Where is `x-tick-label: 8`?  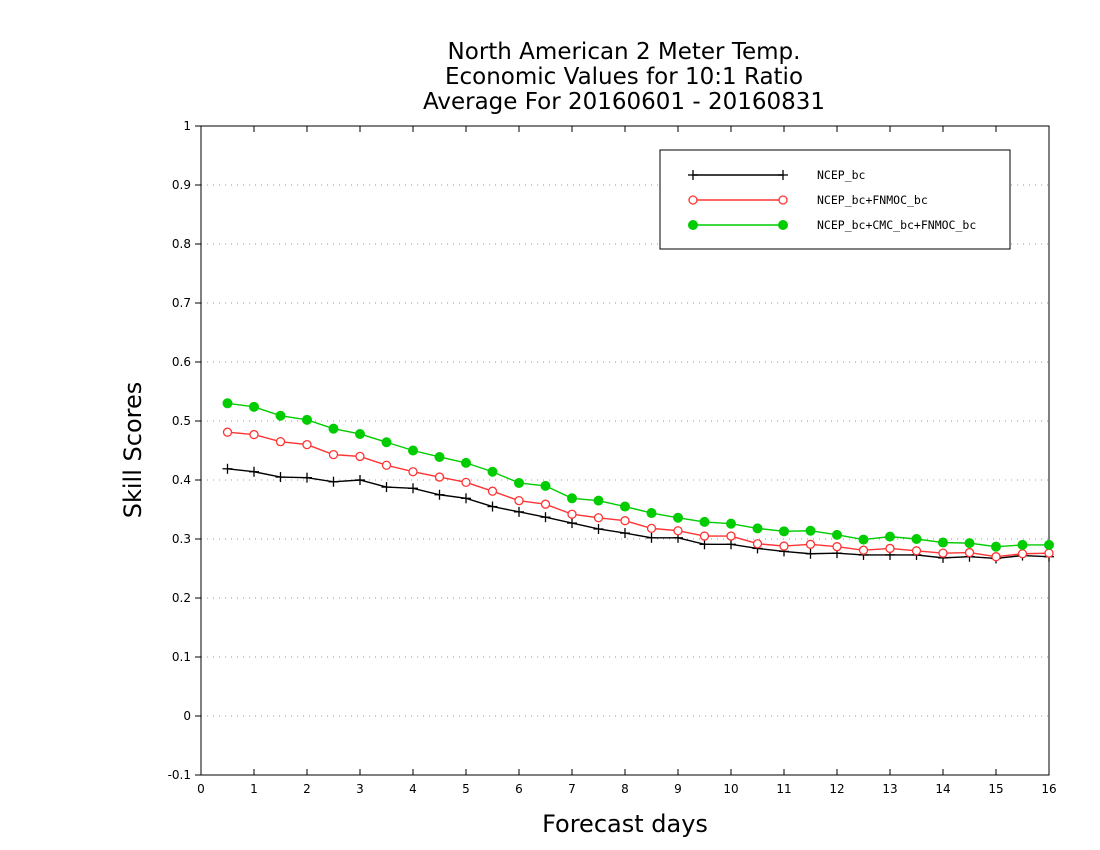
x-tick-label: 8 is located at coordinates (625, 789).